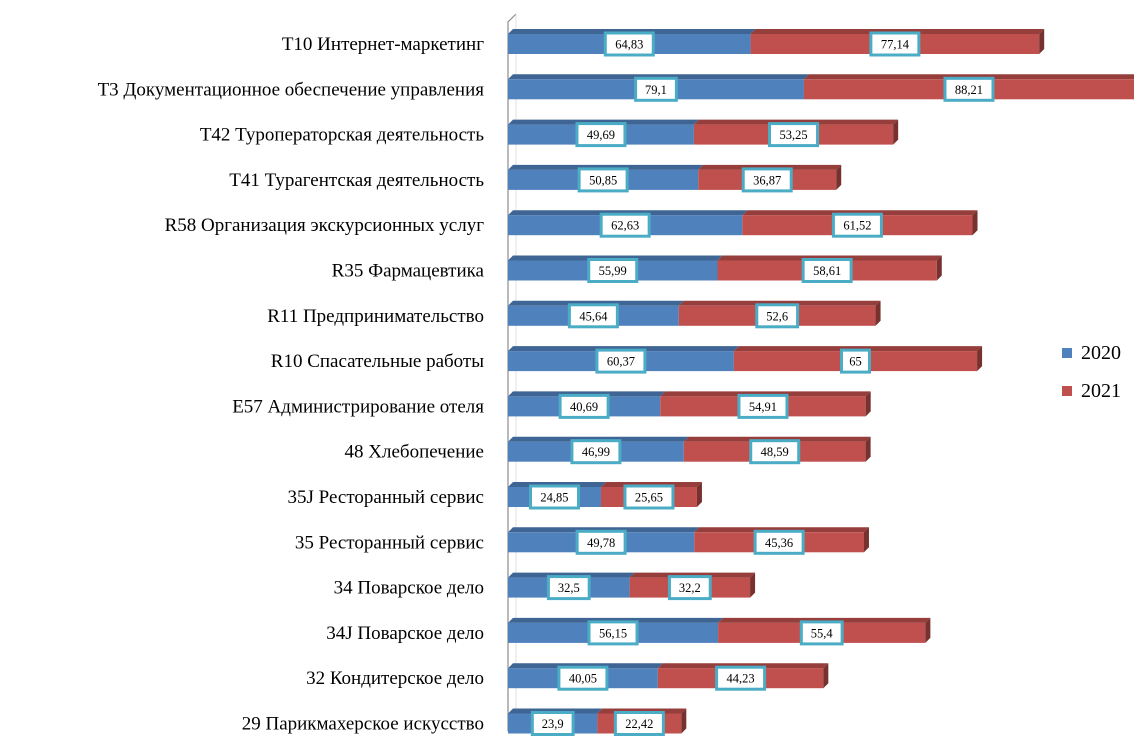 This screenshot has width=1134, height=742. What do you see at coordinates (855, 362) in the screenshot?
I see `value-label-2021: 65` at bounding box center [855, 362].